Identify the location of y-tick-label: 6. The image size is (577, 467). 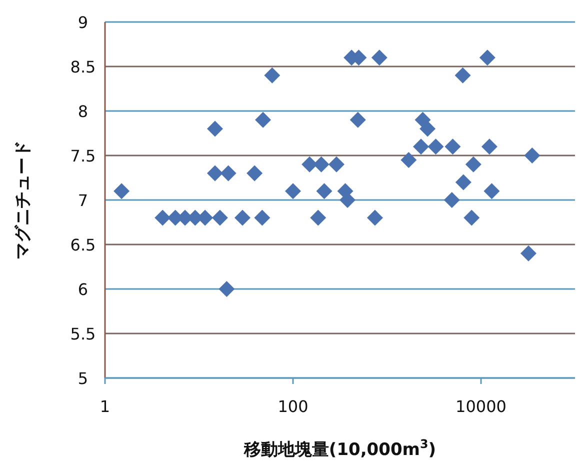
(83, 289).